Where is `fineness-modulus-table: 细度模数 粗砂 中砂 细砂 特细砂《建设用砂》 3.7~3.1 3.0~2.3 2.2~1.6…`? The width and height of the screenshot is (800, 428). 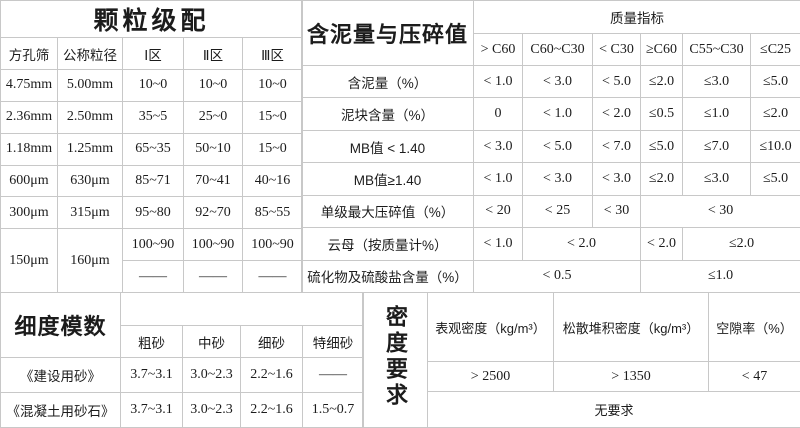
fineness-modulus-table: 细度模数 粗砂 中砂 细砂 特细砂《建设用砂》 3.7~3.1 3.0~2.3 2.2~1.6… is located at coordinates (182, 360).